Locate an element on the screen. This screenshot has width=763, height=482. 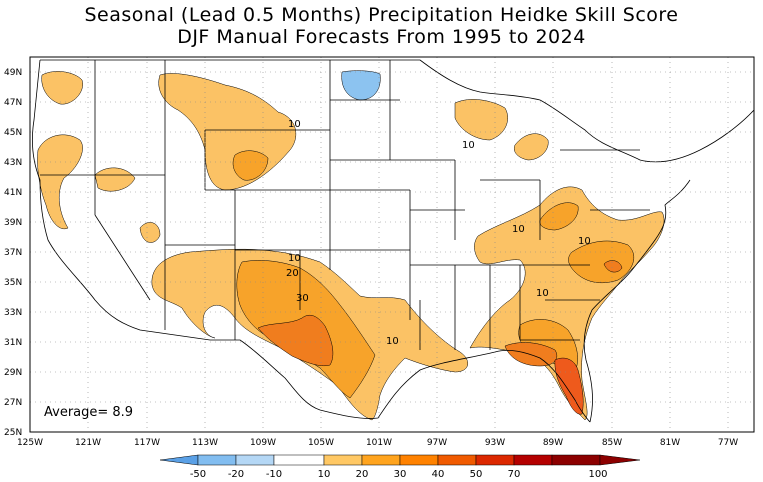
skill-40-regions is located at coordinates (569, 386).